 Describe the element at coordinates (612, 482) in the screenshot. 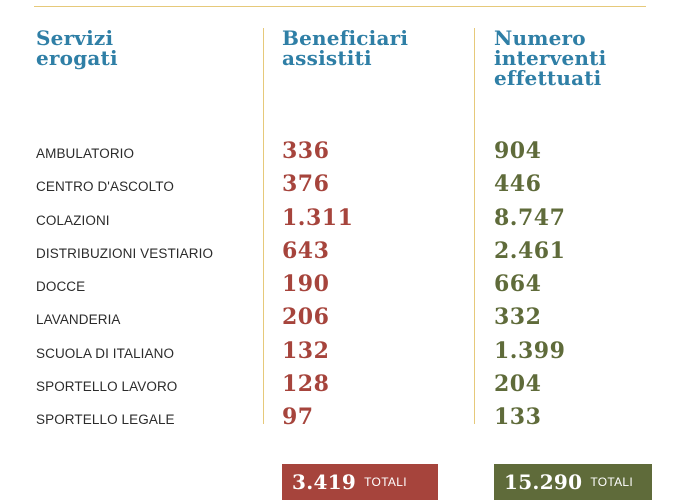

I see `interventions-total-label: TOTALI` at that location.